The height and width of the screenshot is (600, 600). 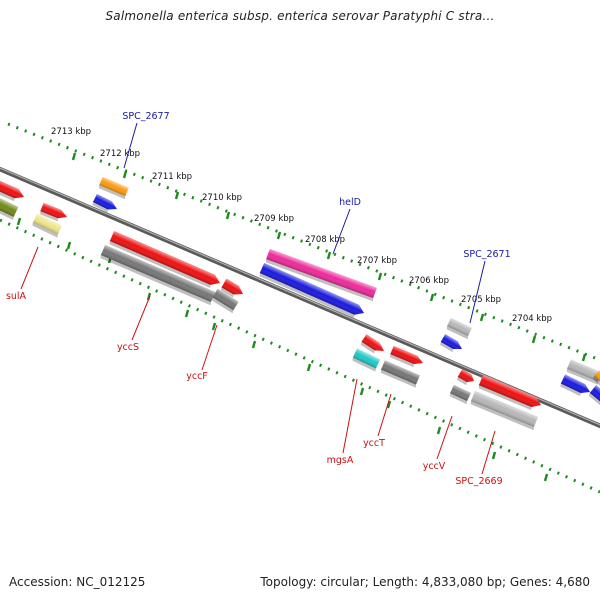 I want to click on gene-red-c, so click(x=373, y=345).